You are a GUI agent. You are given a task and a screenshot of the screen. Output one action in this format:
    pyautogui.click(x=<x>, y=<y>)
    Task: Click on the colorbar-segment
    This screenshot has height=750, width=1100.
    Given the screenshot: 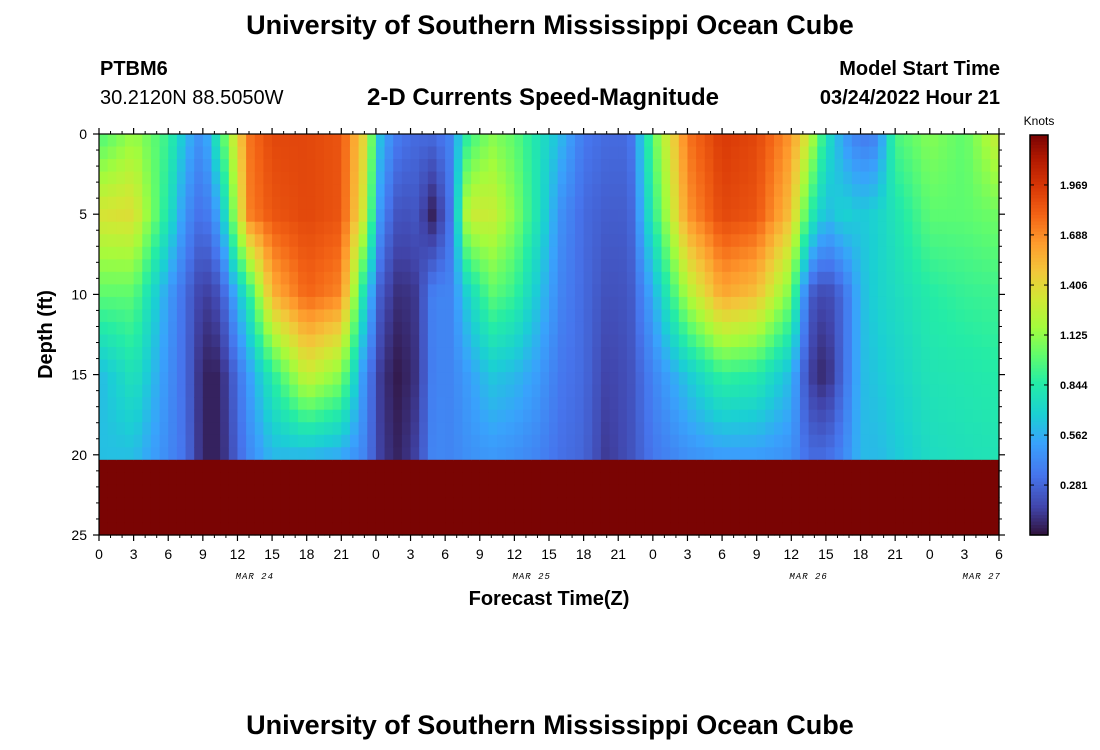 What is the action you would take?
    pyautogui.click(x=1039, y=237)
    